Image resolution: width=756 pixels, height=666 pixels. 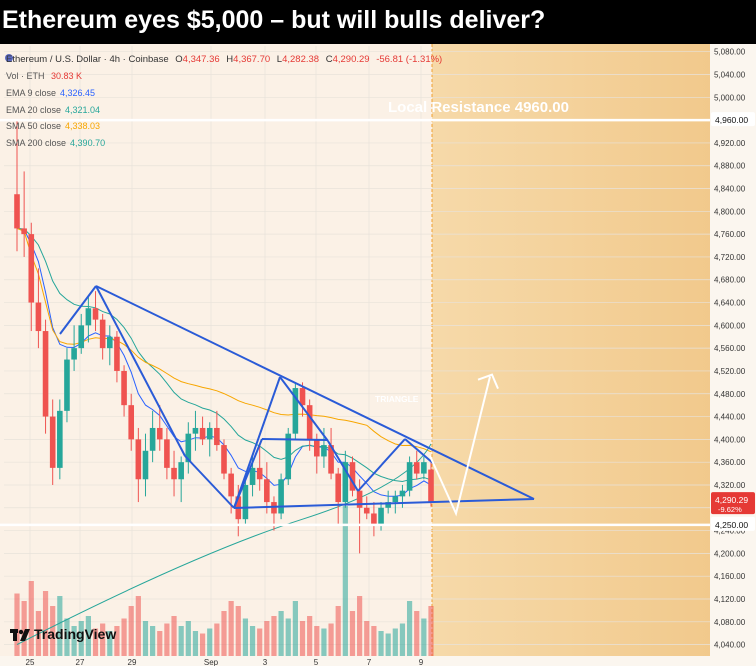 What do you see at coordinates (733, 355) in the screenshot?
I see `price-axis` at bounding box center [733, 355].